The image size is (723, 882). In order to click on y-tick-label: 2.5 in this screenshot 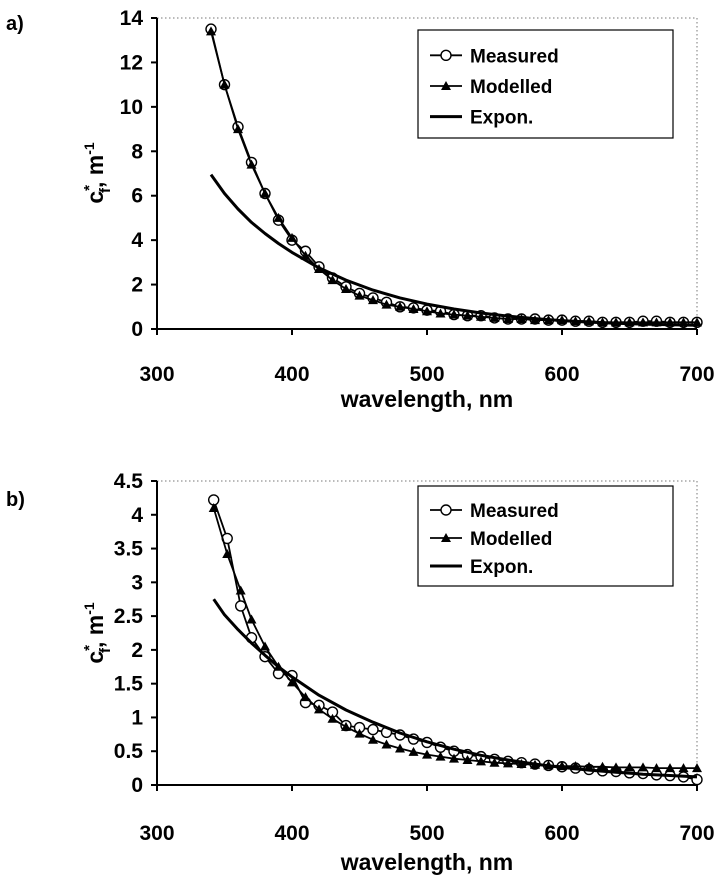, I will do `click(129, 616)`.